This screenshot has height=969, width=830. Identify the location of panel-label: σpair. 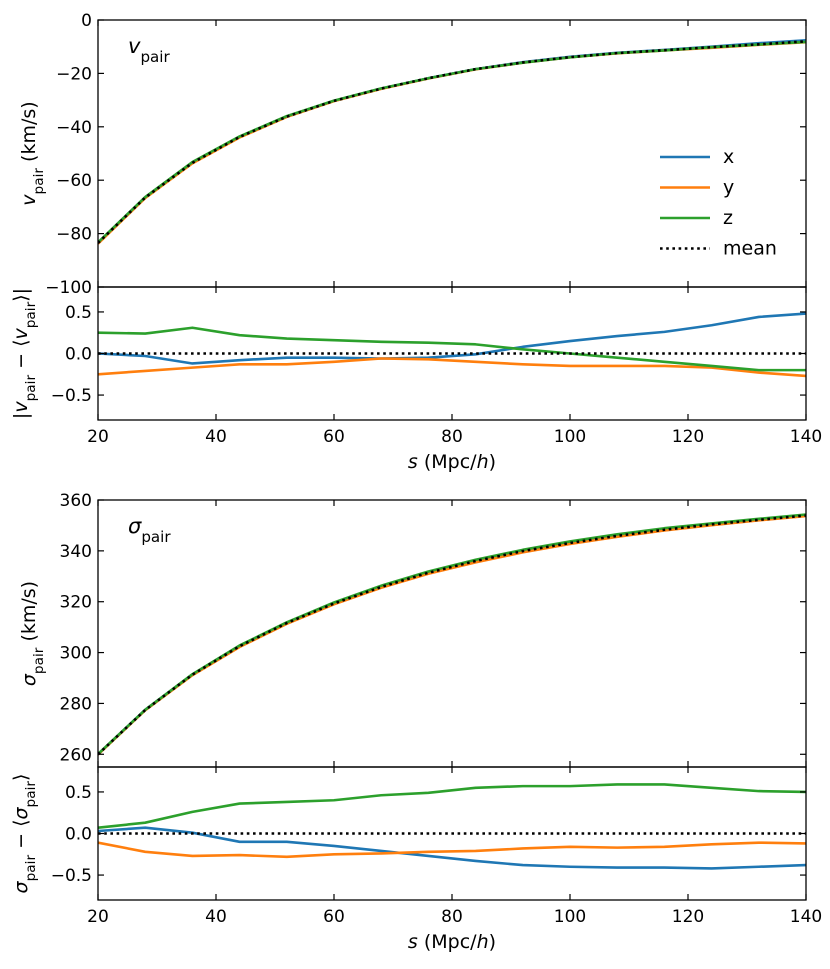
(149, 530).